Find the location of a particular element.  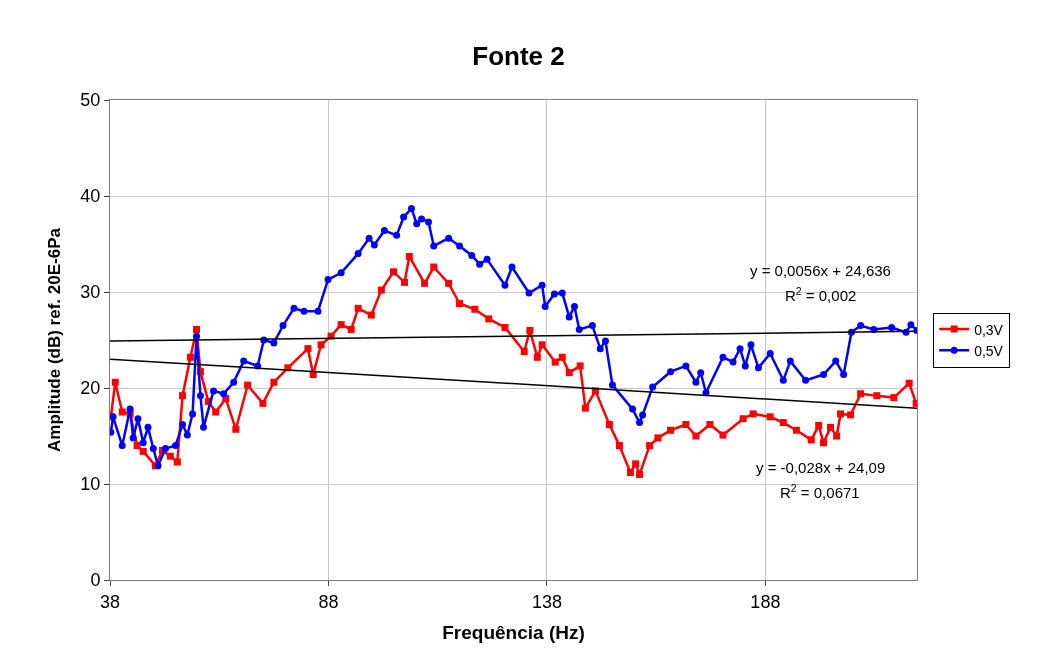

annotation: R$^{2}$ = 0,0671 is located at coordinates (820, 492).